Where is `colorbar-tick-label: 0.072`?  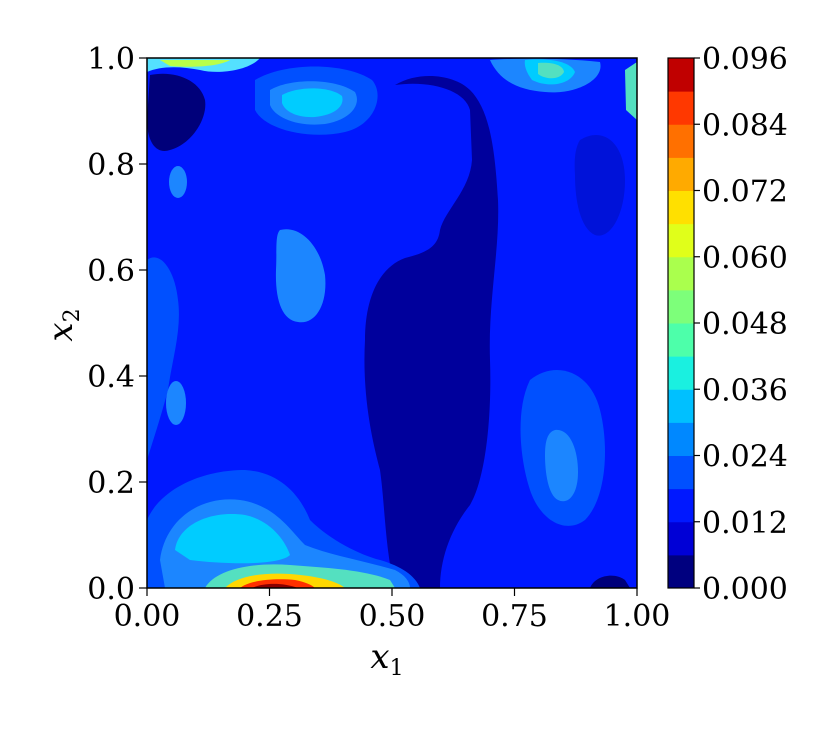
colorbar-tick-label: 0.072 is located at coordinates (745, 192).